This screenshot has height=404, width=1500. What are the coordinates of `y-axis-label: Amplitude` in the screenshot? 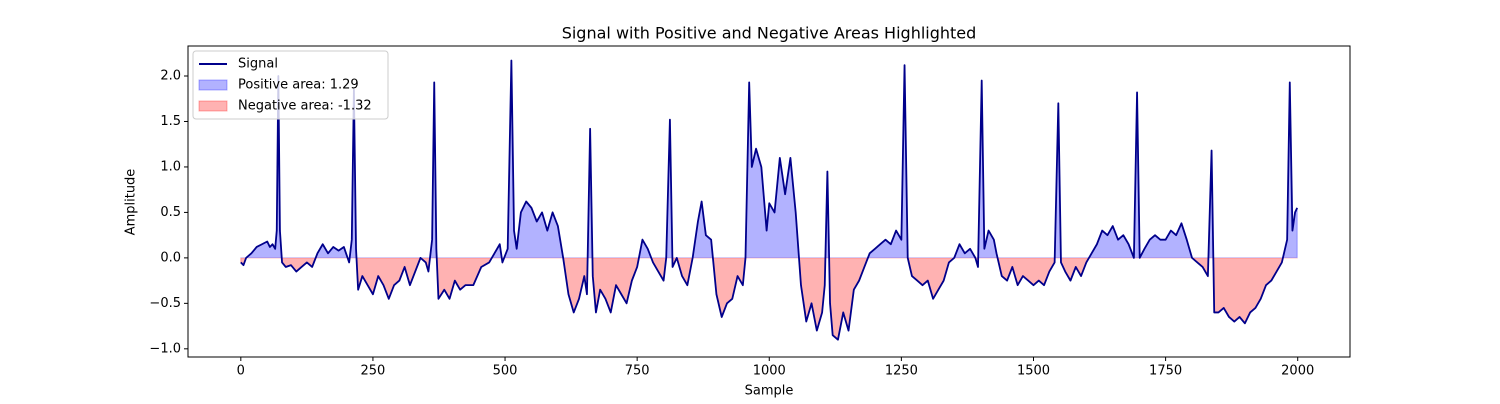 It's located at (131, 202).